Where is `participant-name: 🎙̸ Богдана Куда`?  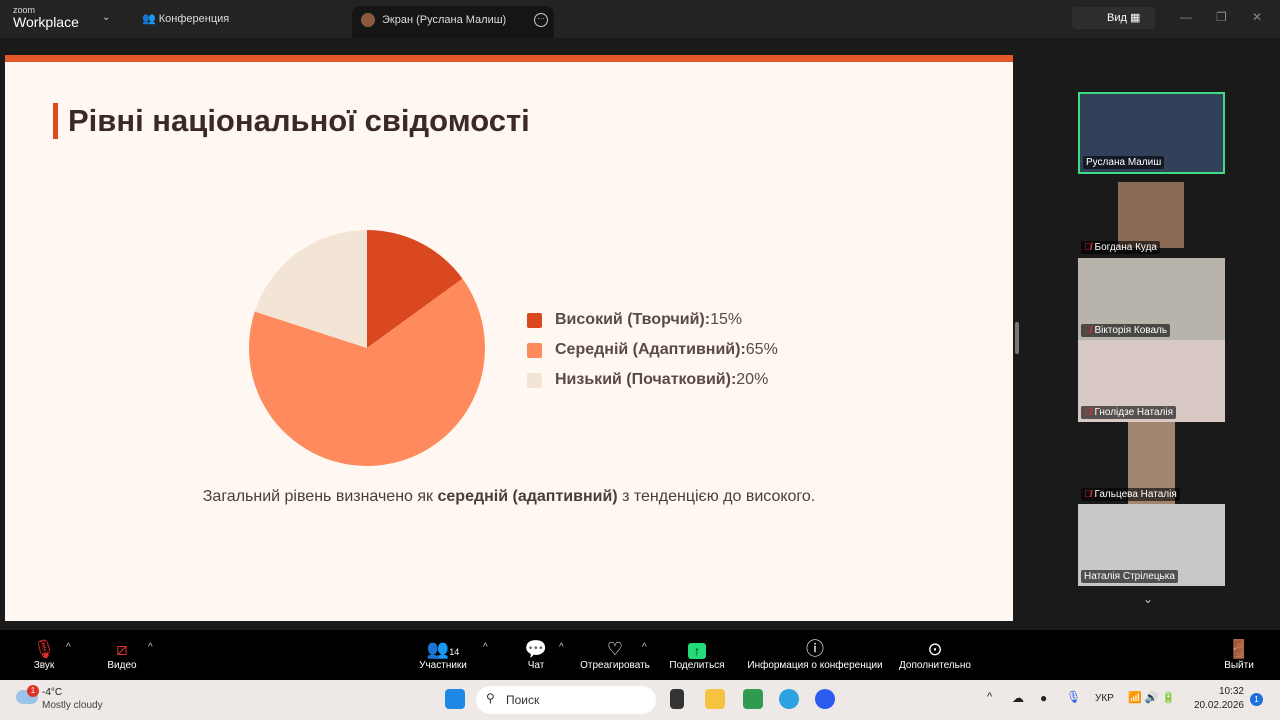
participant-name: 🎙̸ Богдана Куда is located at coordinates (1120, 247).